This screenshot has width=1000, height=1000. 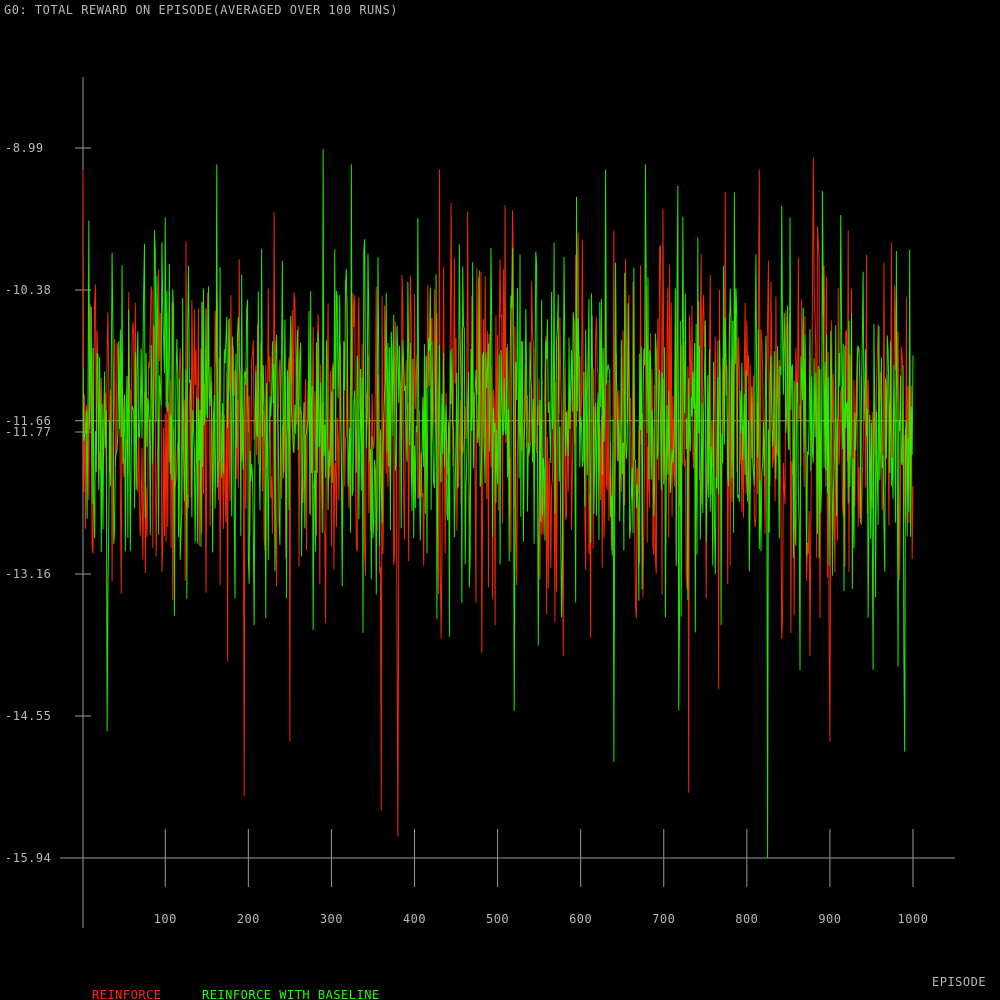 I want to click on mean-reference-label: -11.66, so click(x=28, y=421).